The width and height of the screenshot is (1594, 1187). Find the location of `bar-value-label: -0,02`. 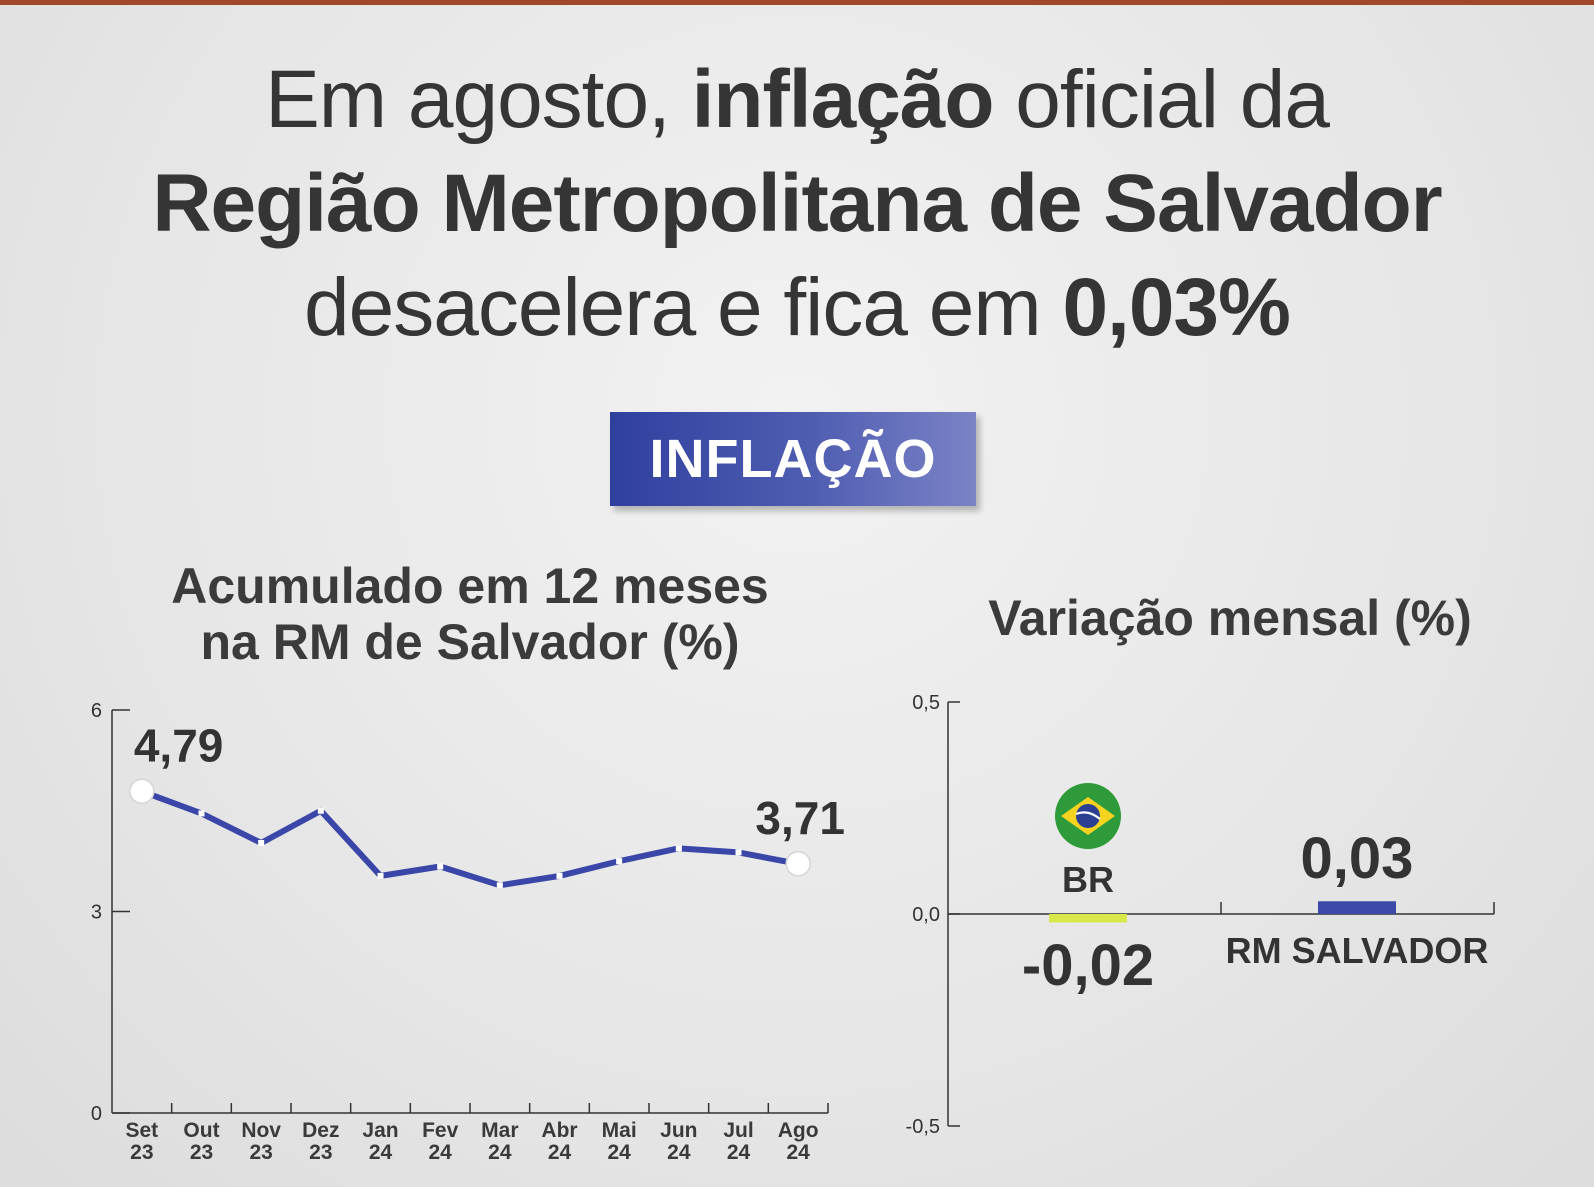

bar-value-label: -0,02 is located at coordinates (1088, 965).